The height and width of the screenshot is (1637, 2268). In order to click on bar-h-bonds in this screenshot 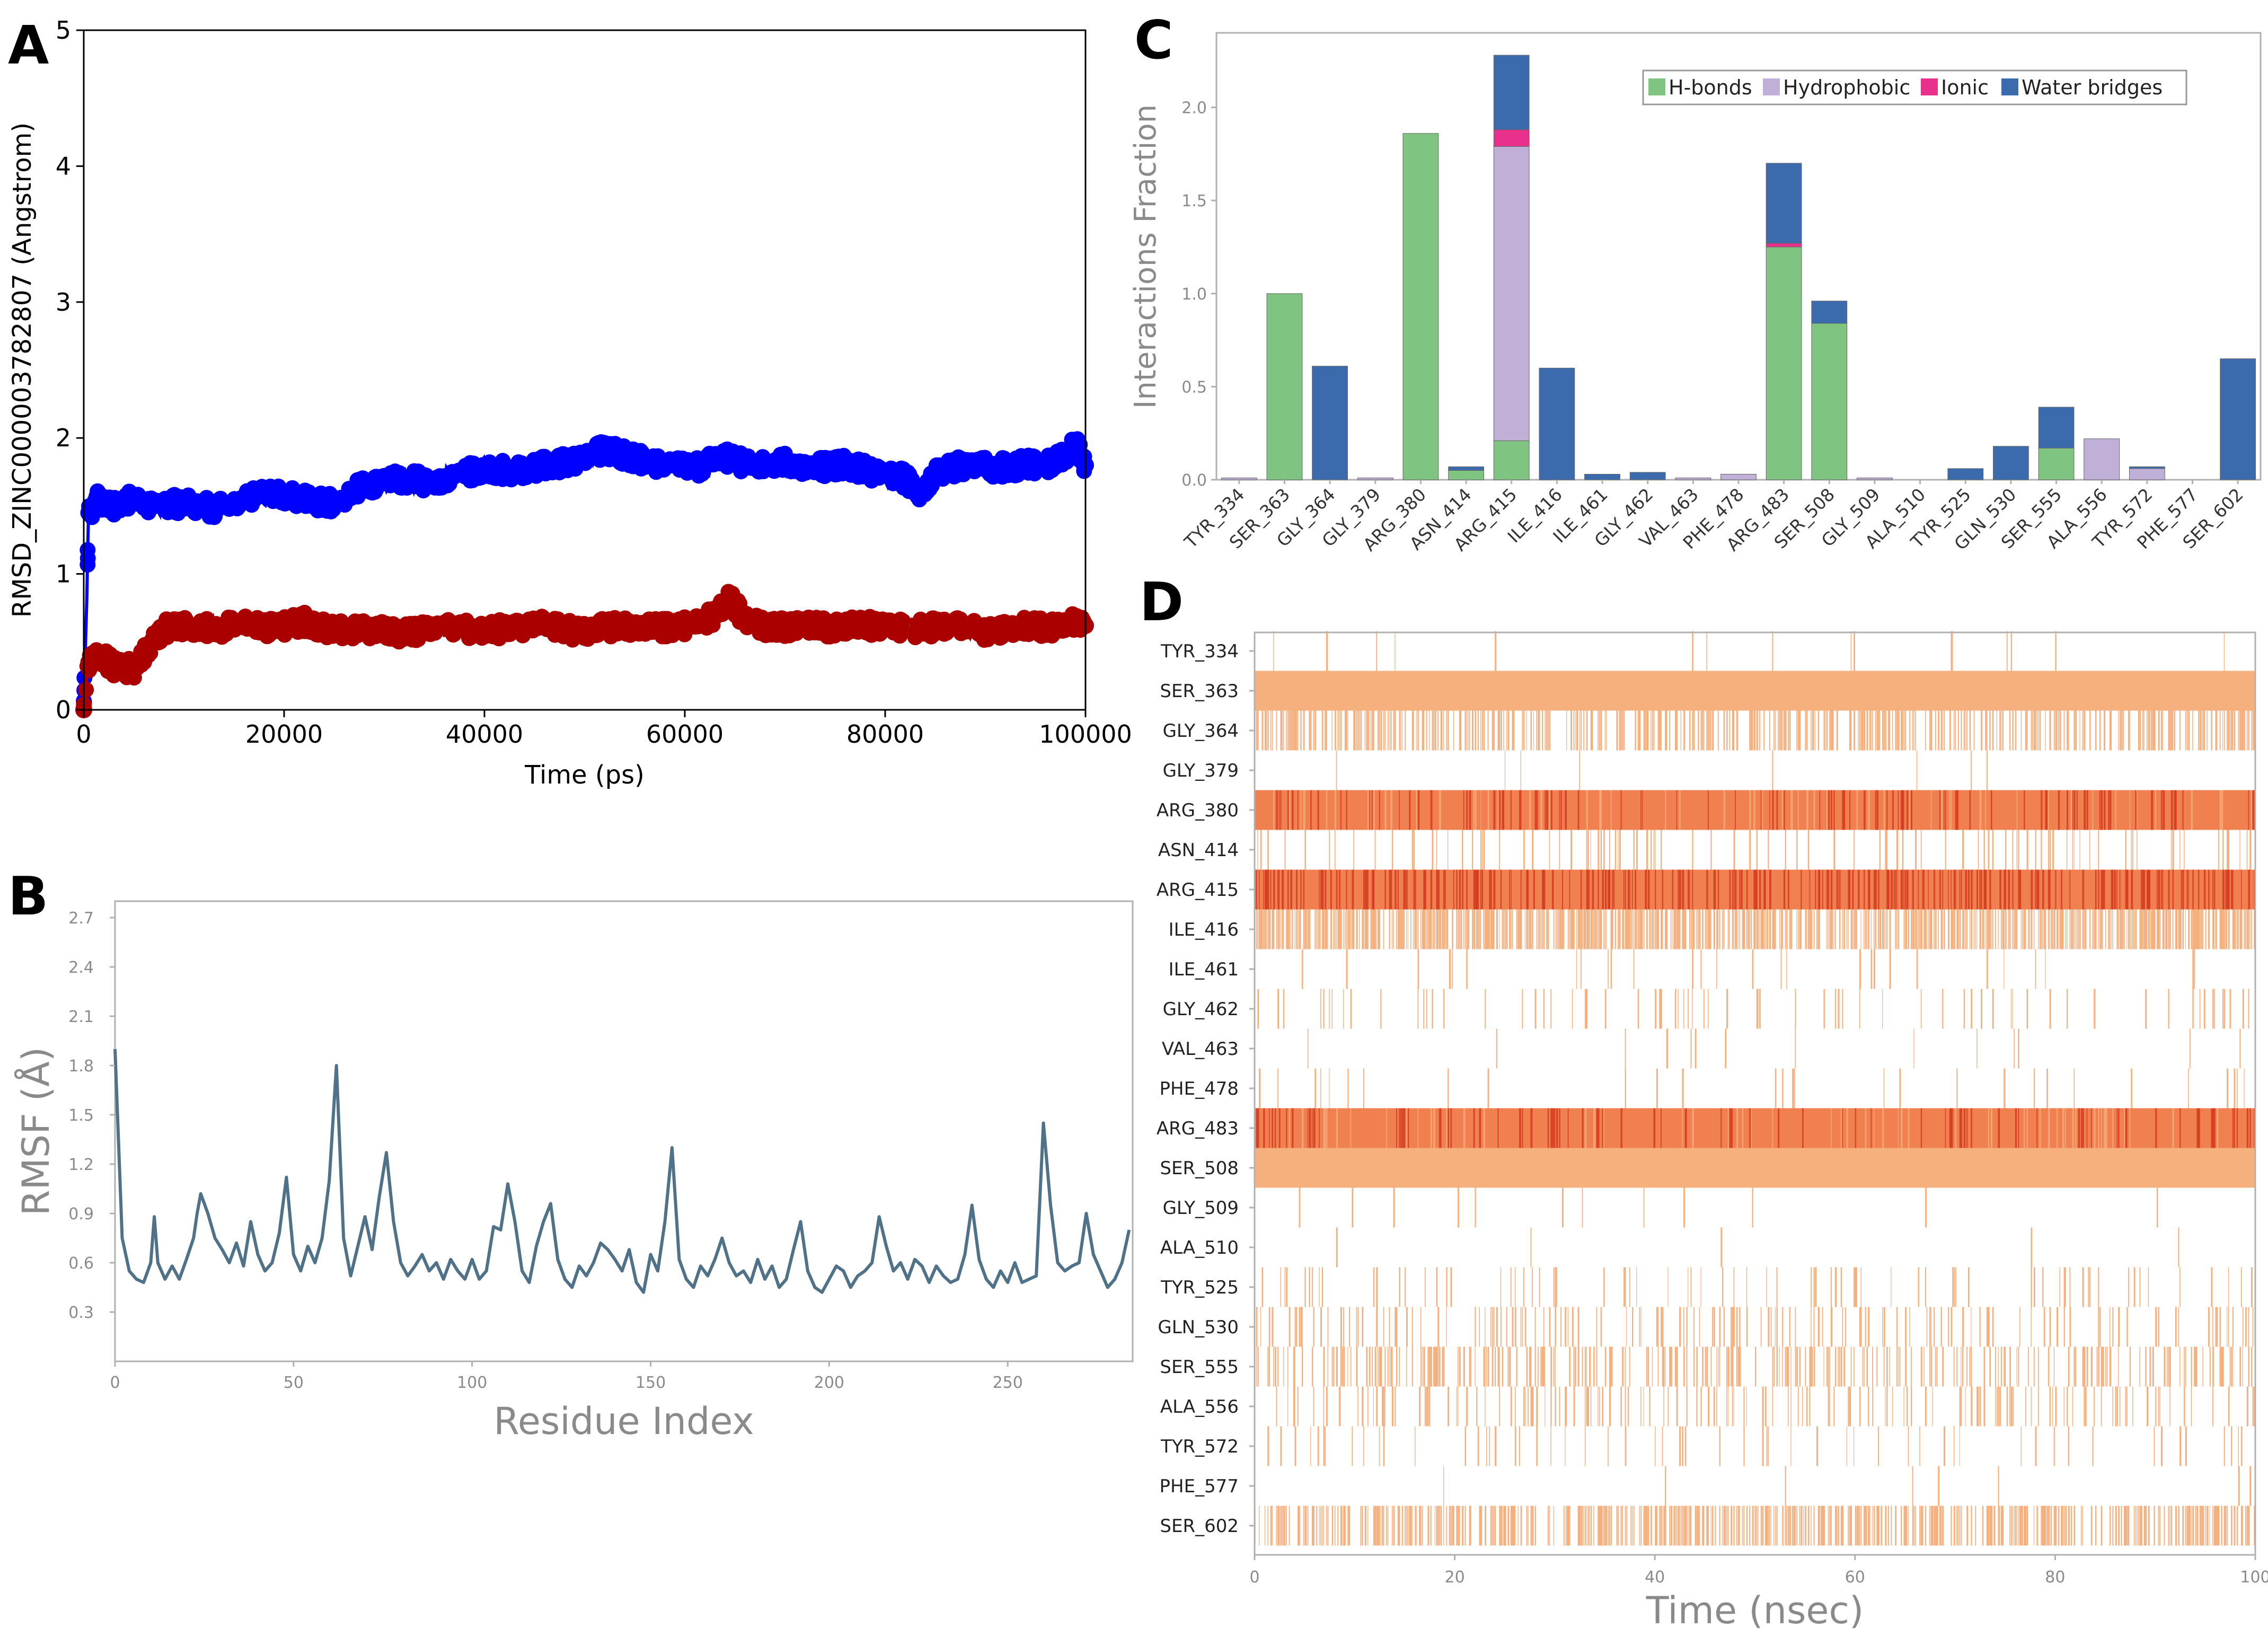, I will do `click(2056, 463)`.